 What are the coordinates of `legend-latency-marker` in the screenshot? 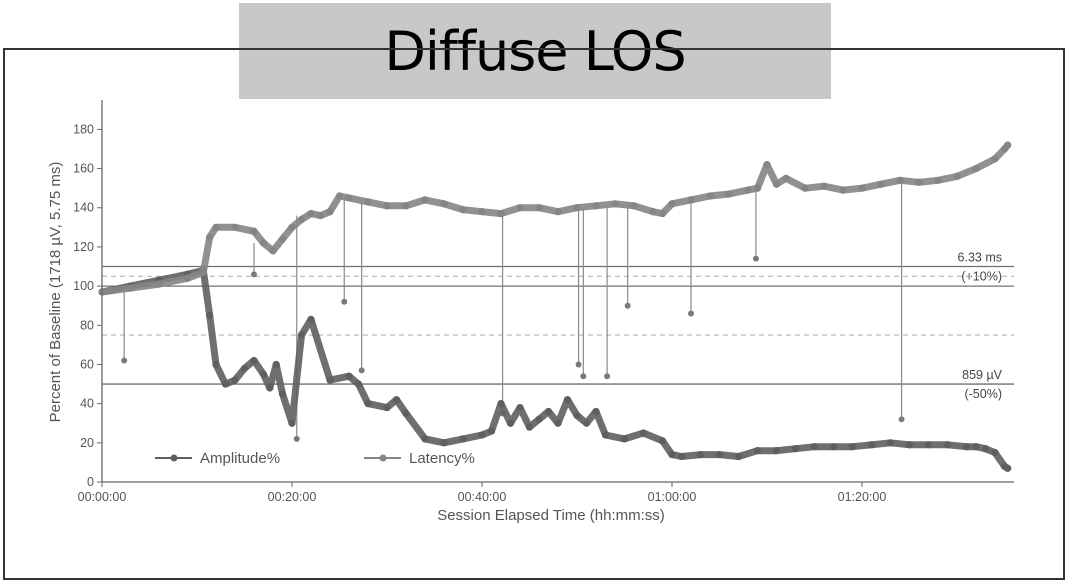 It's located at (383, 458).